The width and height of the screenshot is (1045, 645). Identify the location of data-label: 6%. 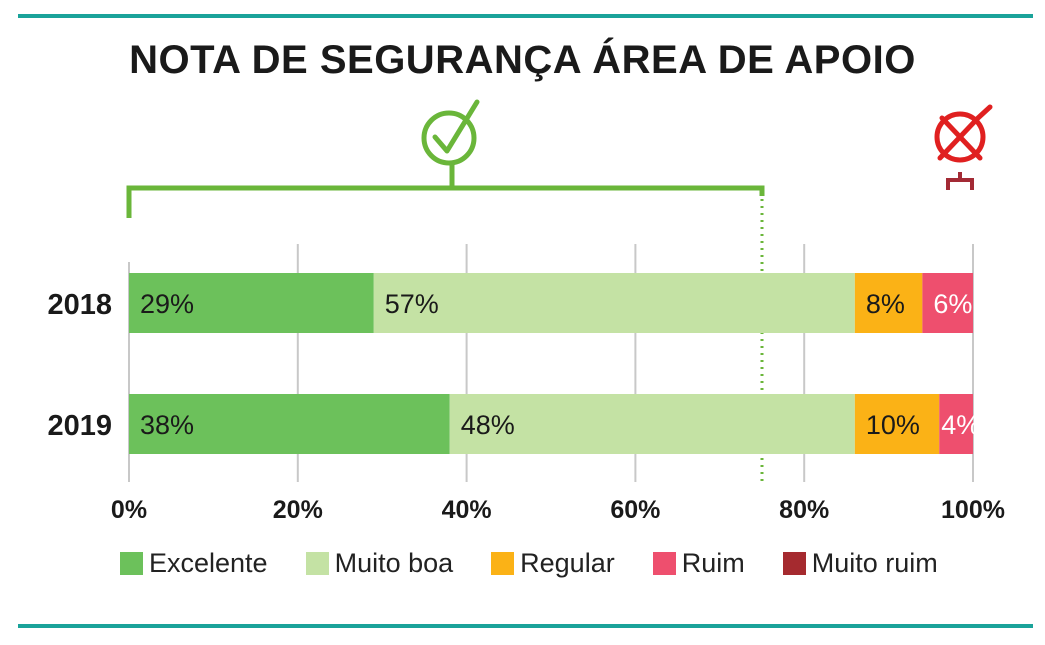
(952, 304).